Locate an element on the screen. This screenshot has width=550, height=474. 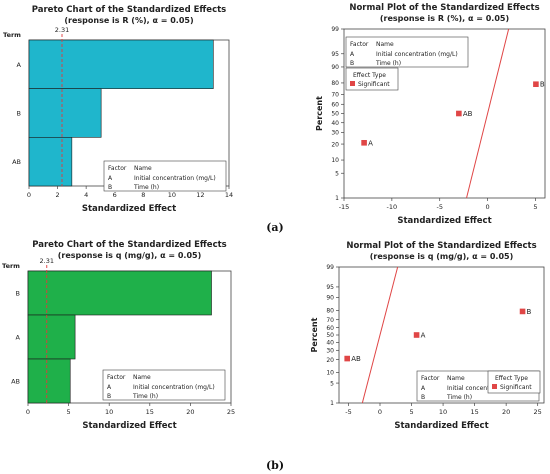
y-tick-label: 50 is located at coordinates (335, 114).